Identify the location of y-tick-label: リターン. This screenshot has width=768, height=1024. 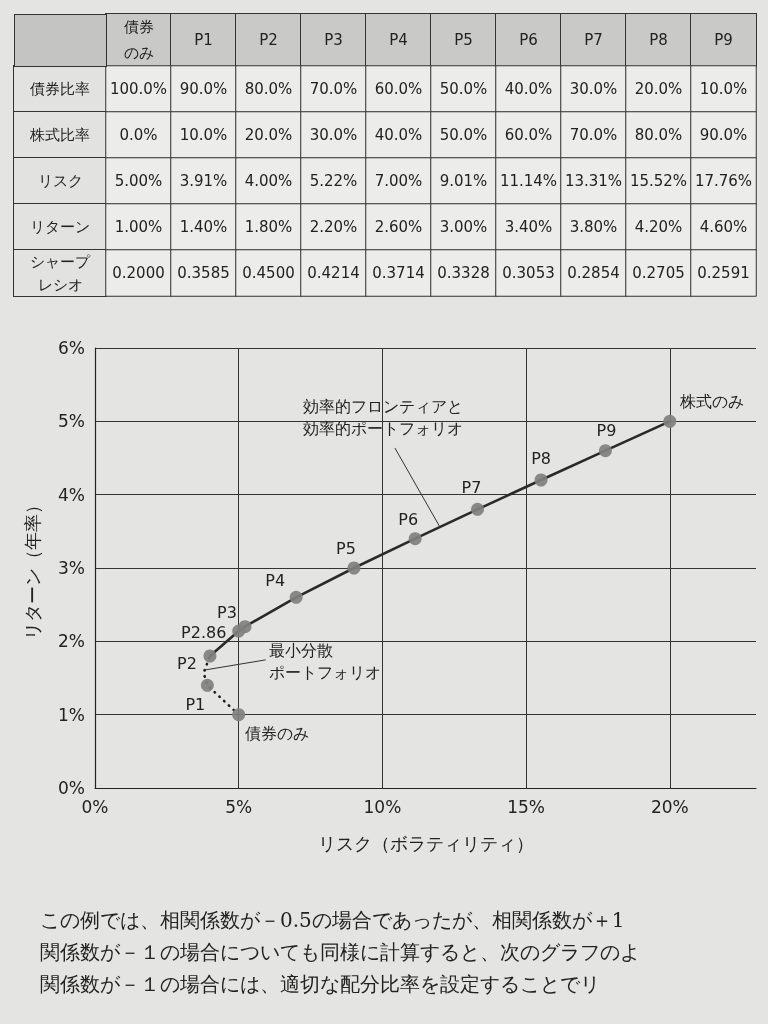
(60, 227).